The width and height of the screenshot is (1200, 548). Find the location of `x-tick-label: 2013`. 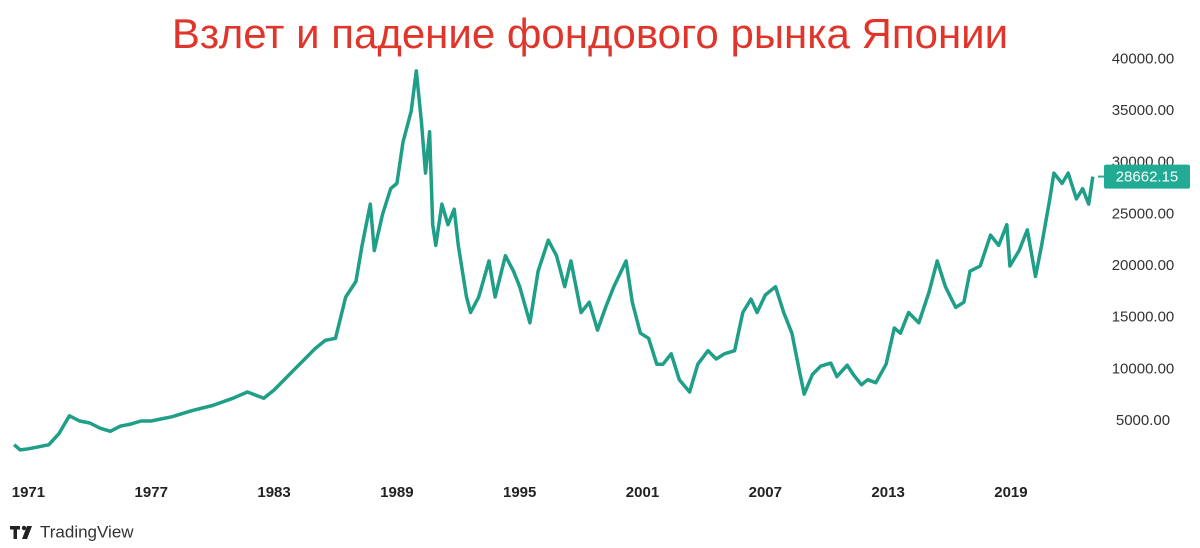

x-tick-label: 2013 is located at coordinates (887, 492).